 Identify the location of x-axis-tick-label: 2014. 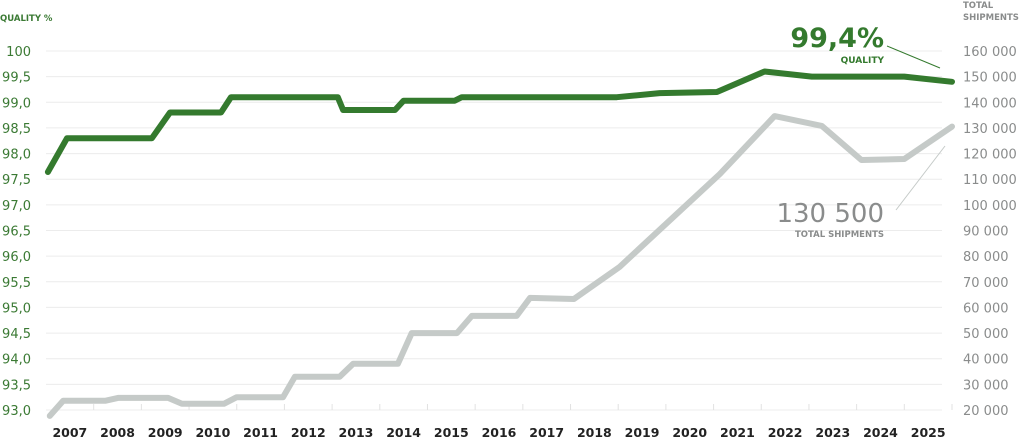
(403, 432).